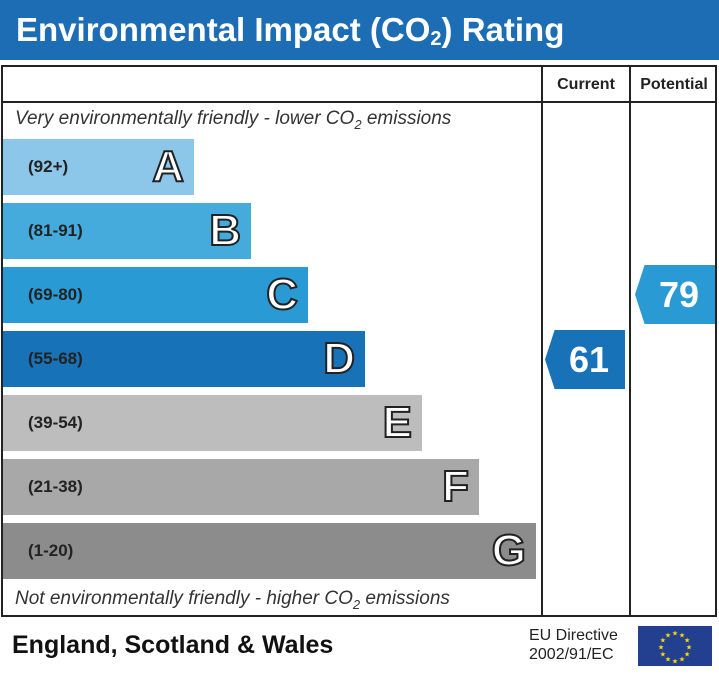 This screenshot has height=675, width=719. What do you see at coordinates (55, 358) in the screenshot?
I see `band-range: (55-68)` at bounding box center [55, 358].